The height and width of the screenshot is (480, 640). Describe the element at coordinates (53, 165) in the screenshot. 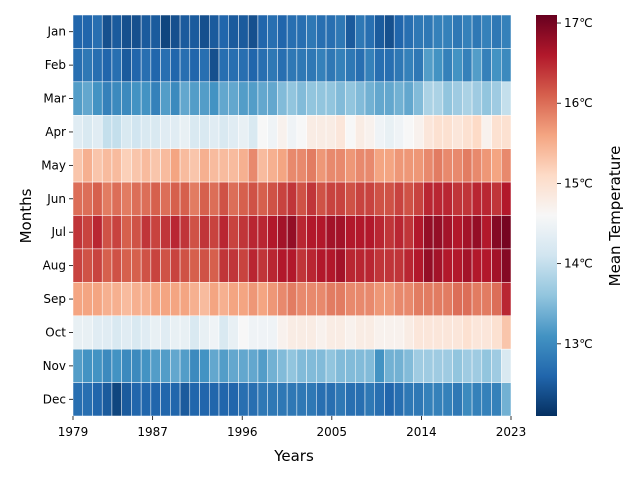

I see `y-tick-label: May` at that location.